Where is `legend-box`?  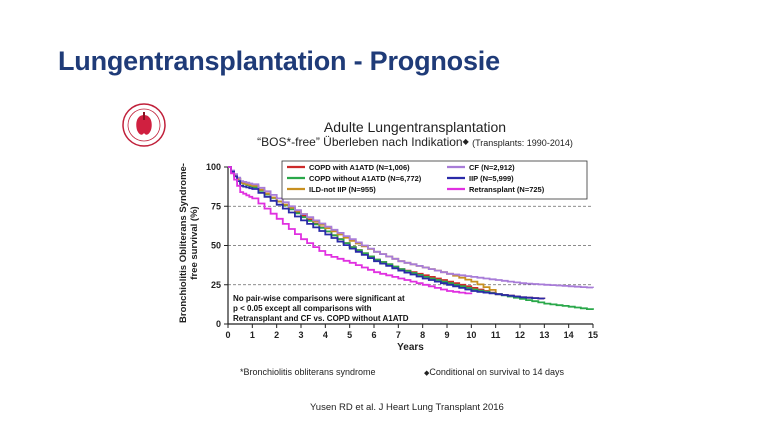 legend-box is located at coordinates (434, 180).